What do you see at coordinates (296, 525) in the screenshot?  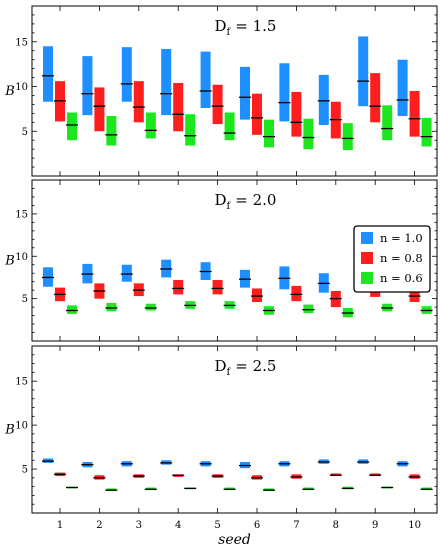 I see `x-tick-label: 7` at bounding box center [296, 525].